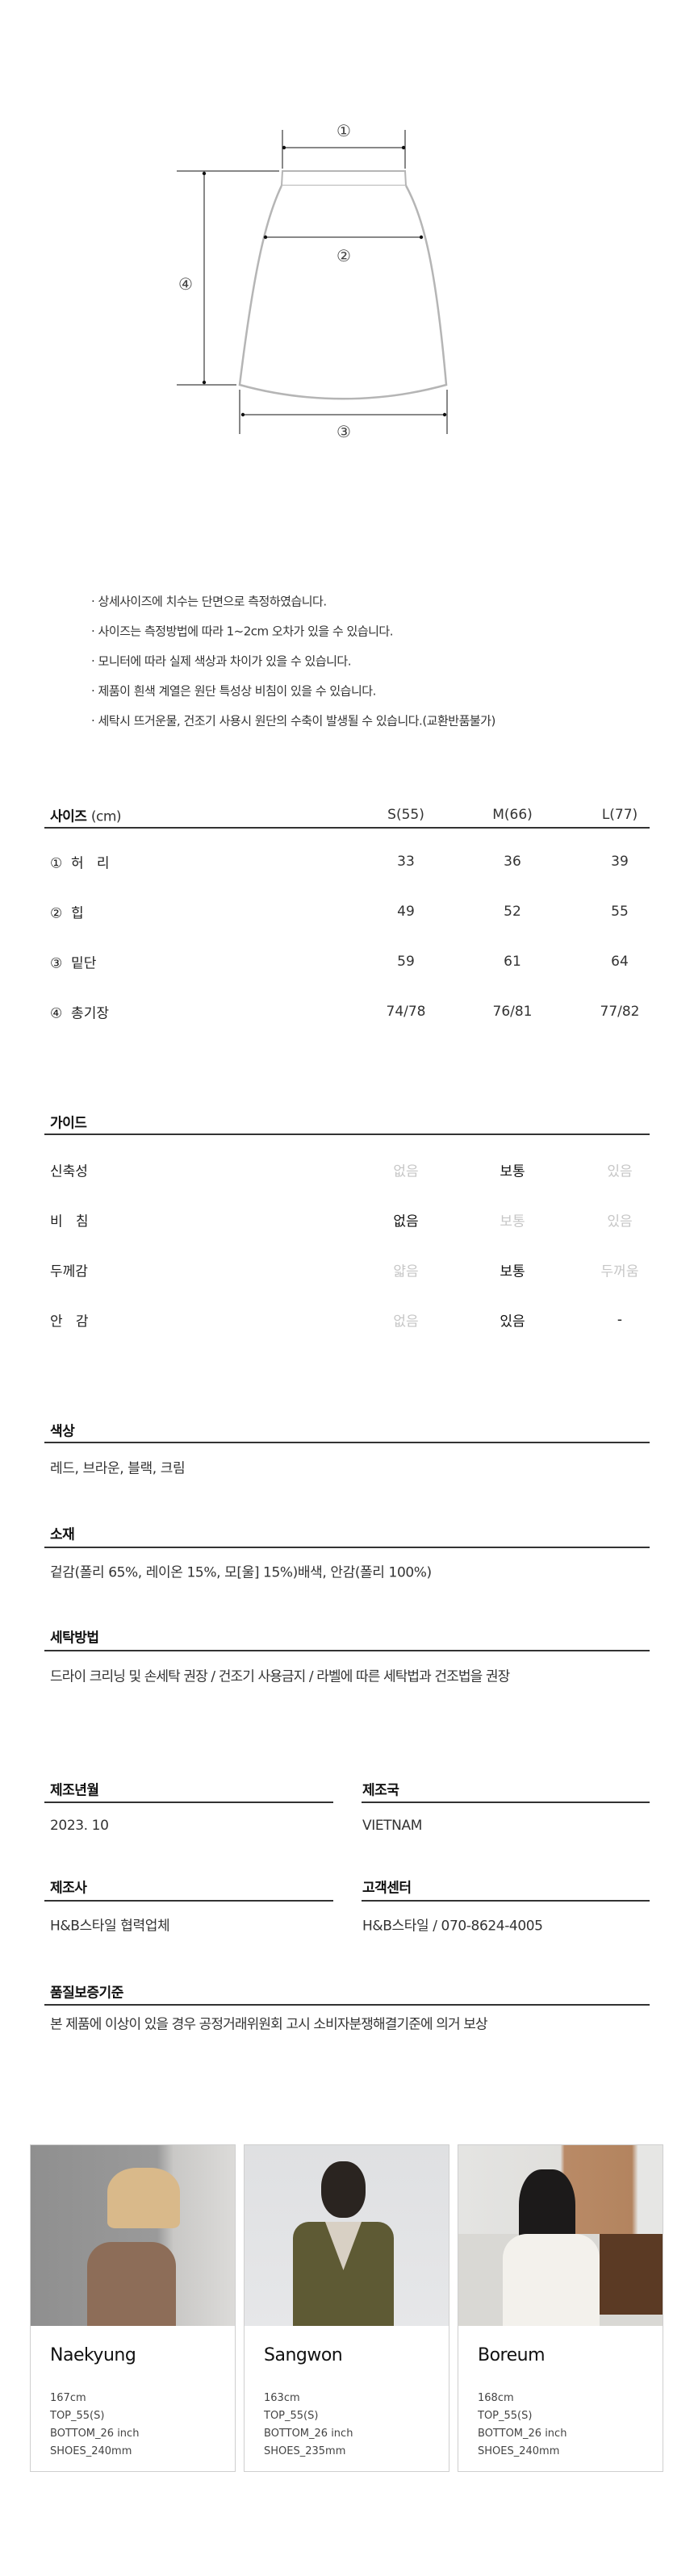  I want to click on model-height: 168cm, so click(496, 2398).